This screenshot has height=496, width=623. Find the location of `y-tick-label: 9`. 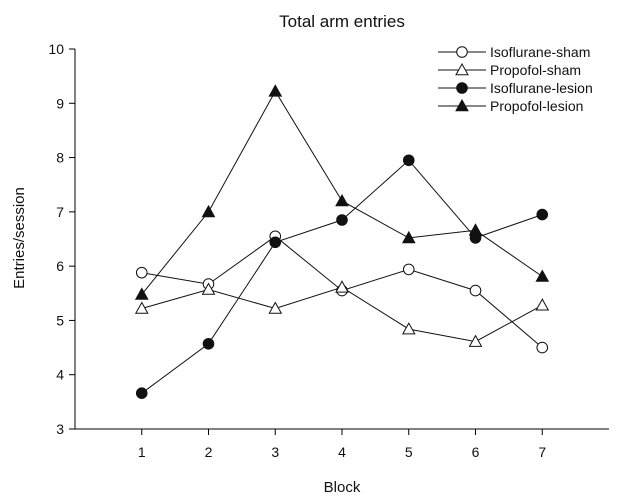

y-tick-label: 9 is located at coordinates (60, 103).